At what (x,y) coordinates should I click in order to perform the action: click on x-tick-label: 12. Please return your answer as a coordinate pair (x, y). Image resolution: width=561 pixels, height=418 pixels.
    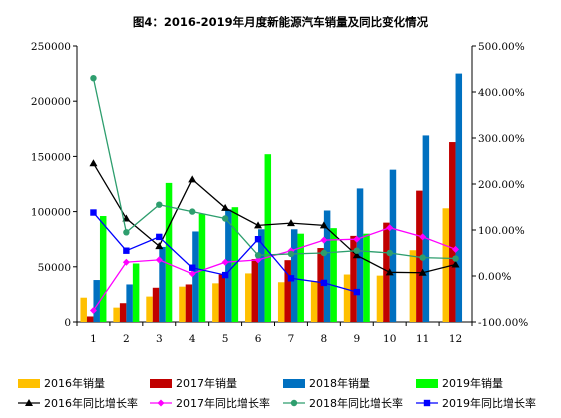
    Looking at the image, I should click on (455, 339).